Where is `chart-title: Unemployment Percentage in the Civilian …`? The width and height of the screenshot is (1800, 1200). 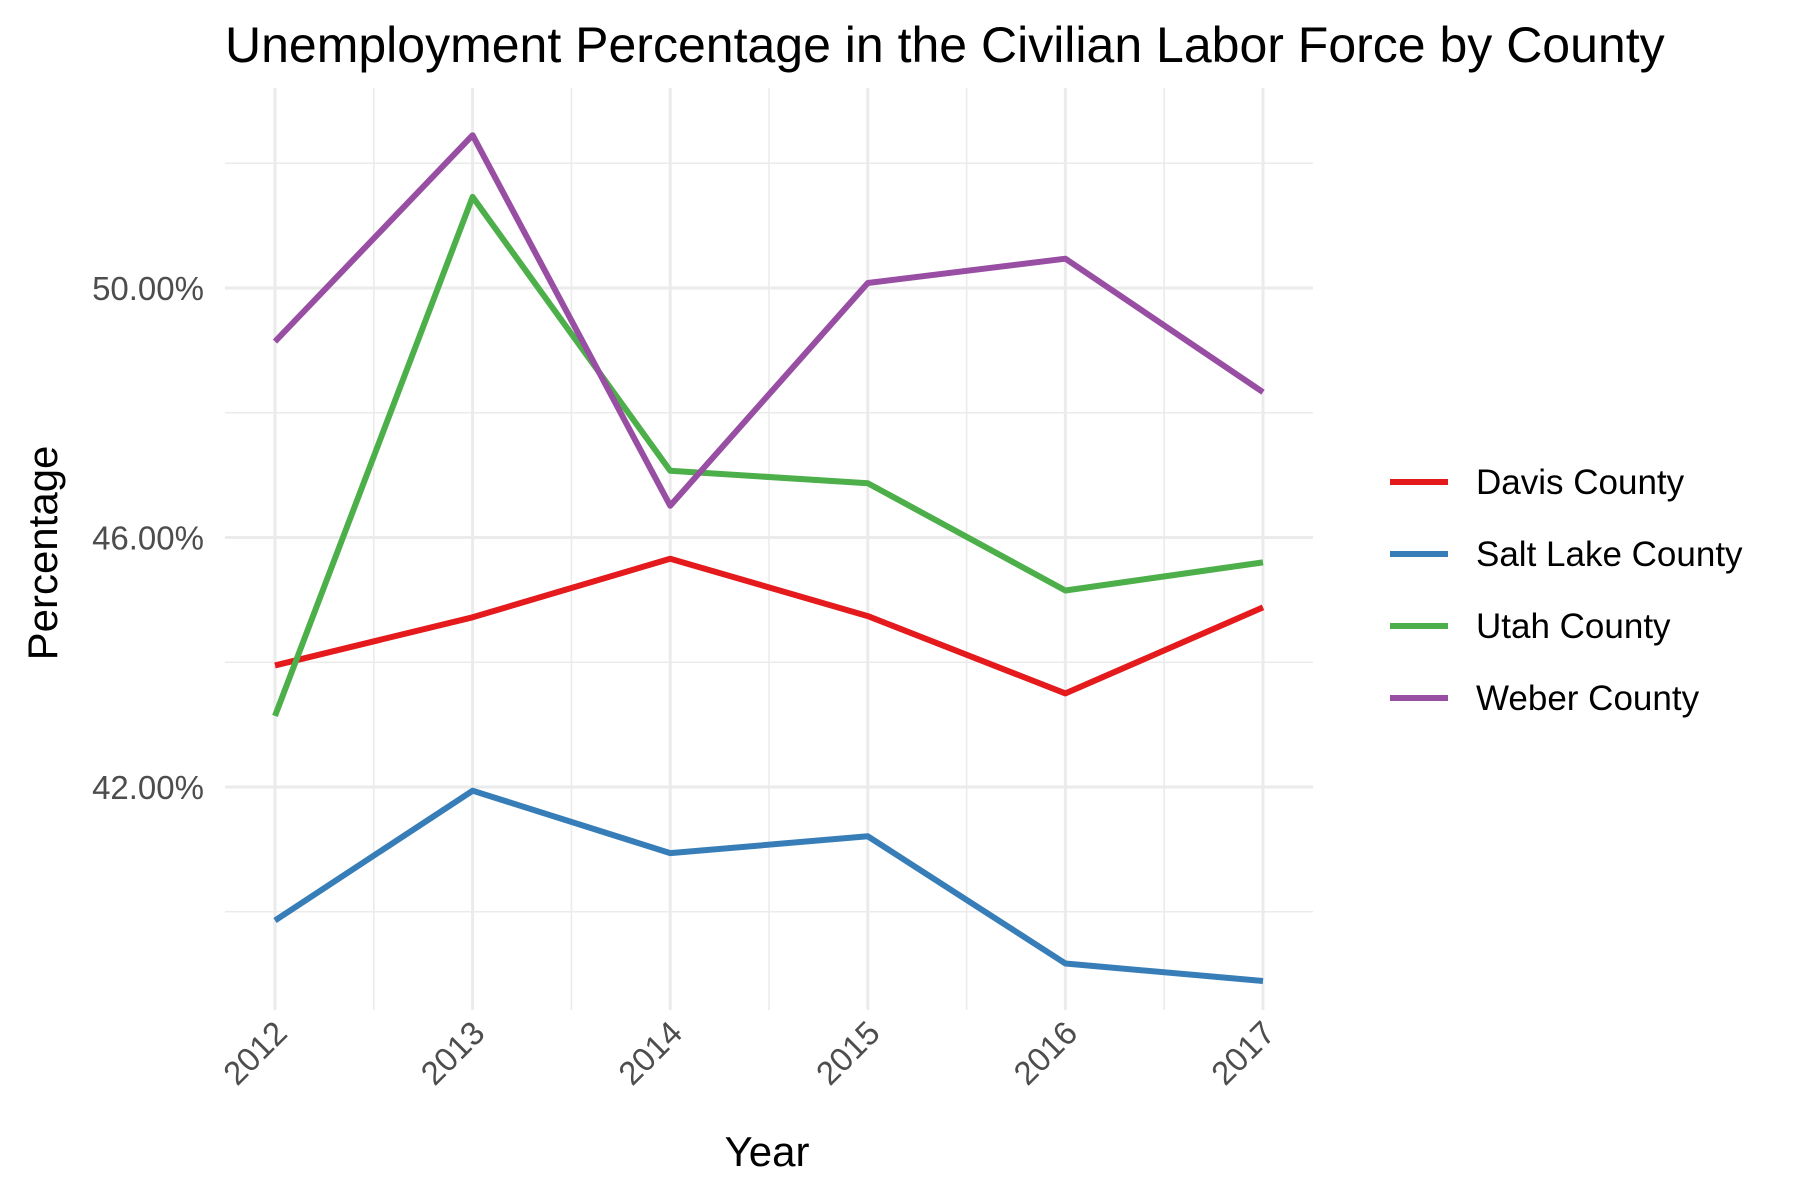
chart-title: Unemployment Percentage in the Civilian … is located at coordinates (945, 45).